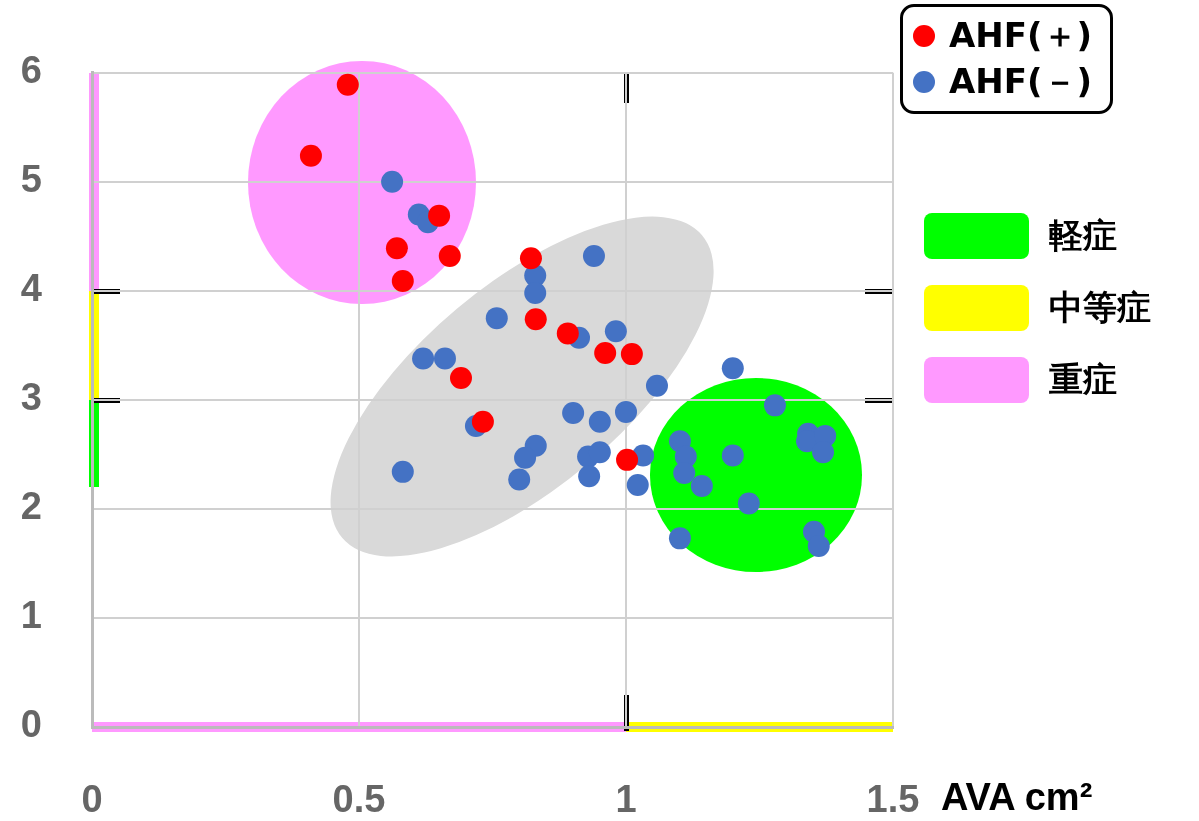  I want to click on y-tick-label: 5, so click(31, 179).